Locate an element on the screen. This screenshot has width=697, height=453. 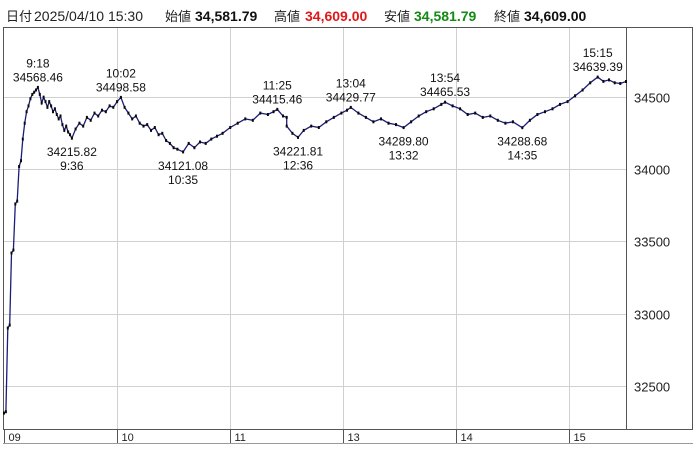
annotation-time: 15:15 is located at coordinates (598, 53).